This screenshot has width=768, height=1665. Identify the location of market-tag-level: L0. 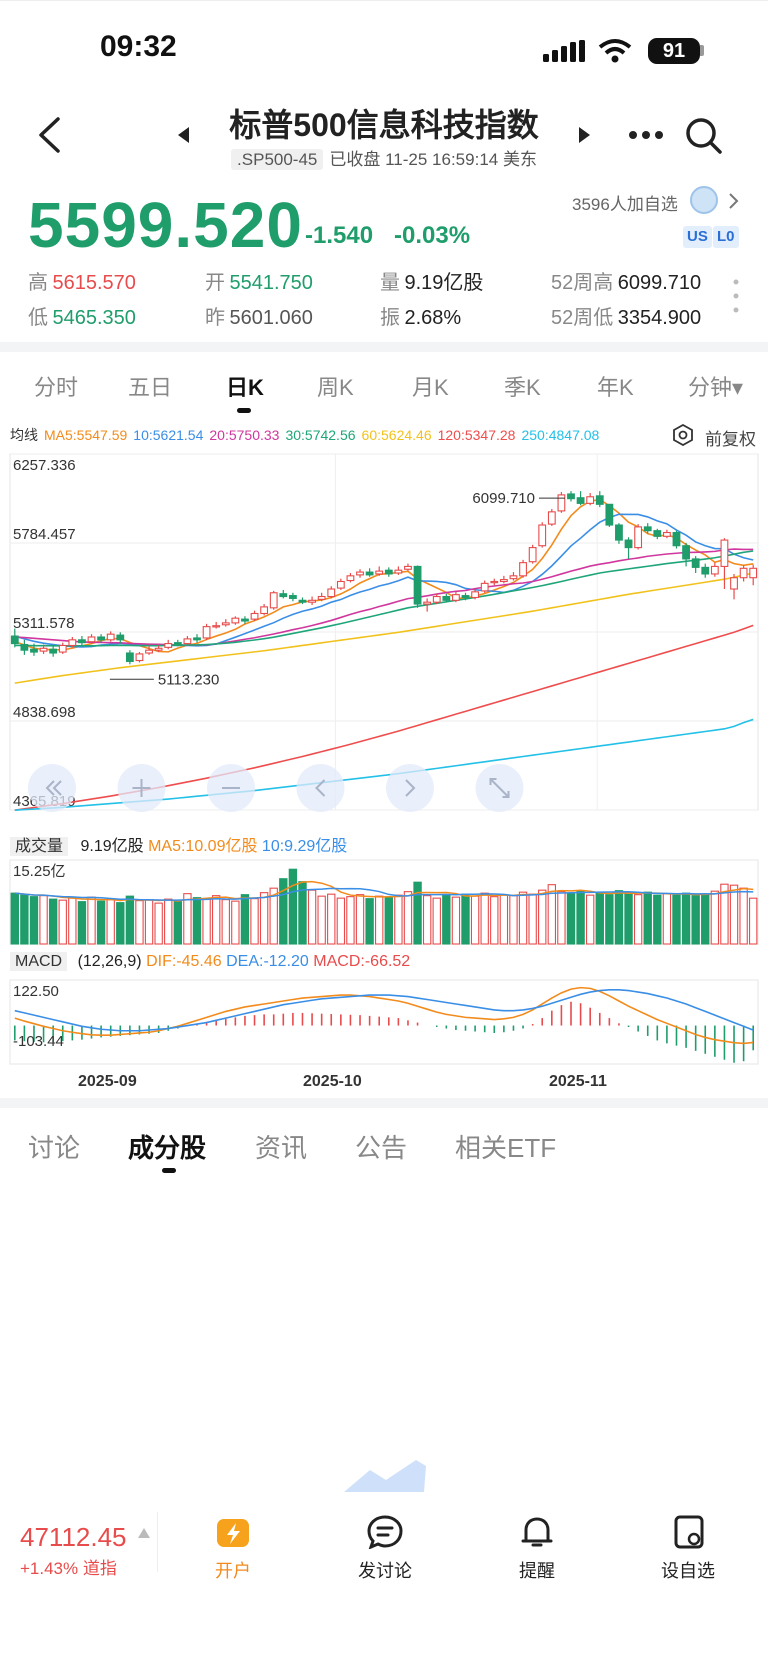
(726, 237).